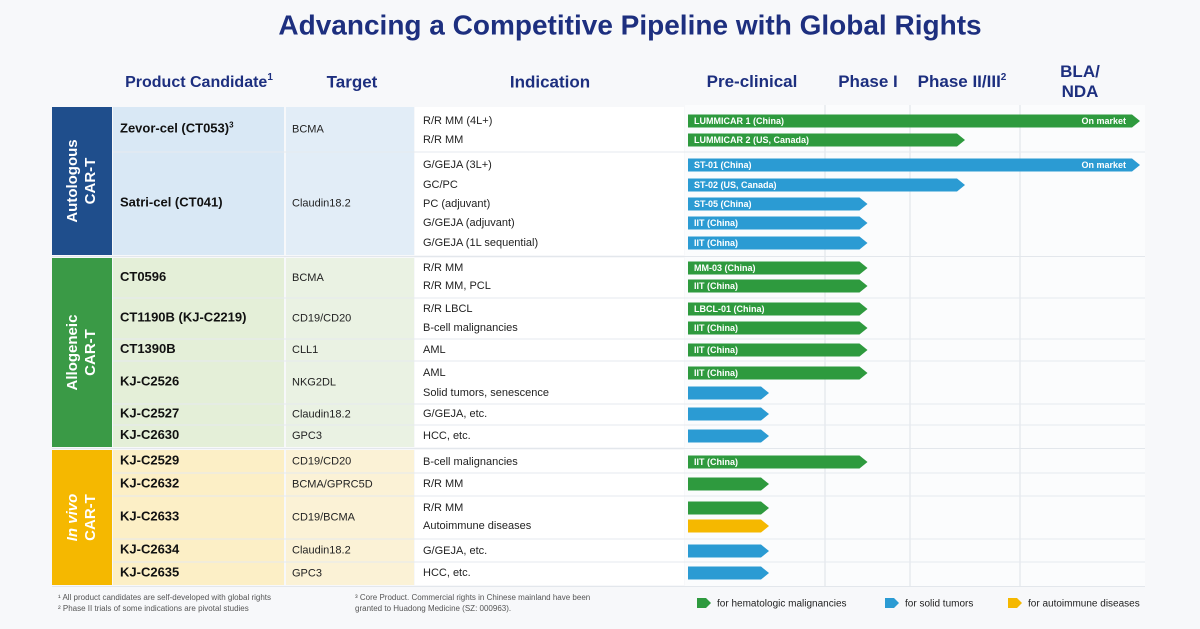  What do you see at coordinates (149, 434) in the screenshot?
I see `candidate: KJ-C2630` at bounding box center [149, 434].